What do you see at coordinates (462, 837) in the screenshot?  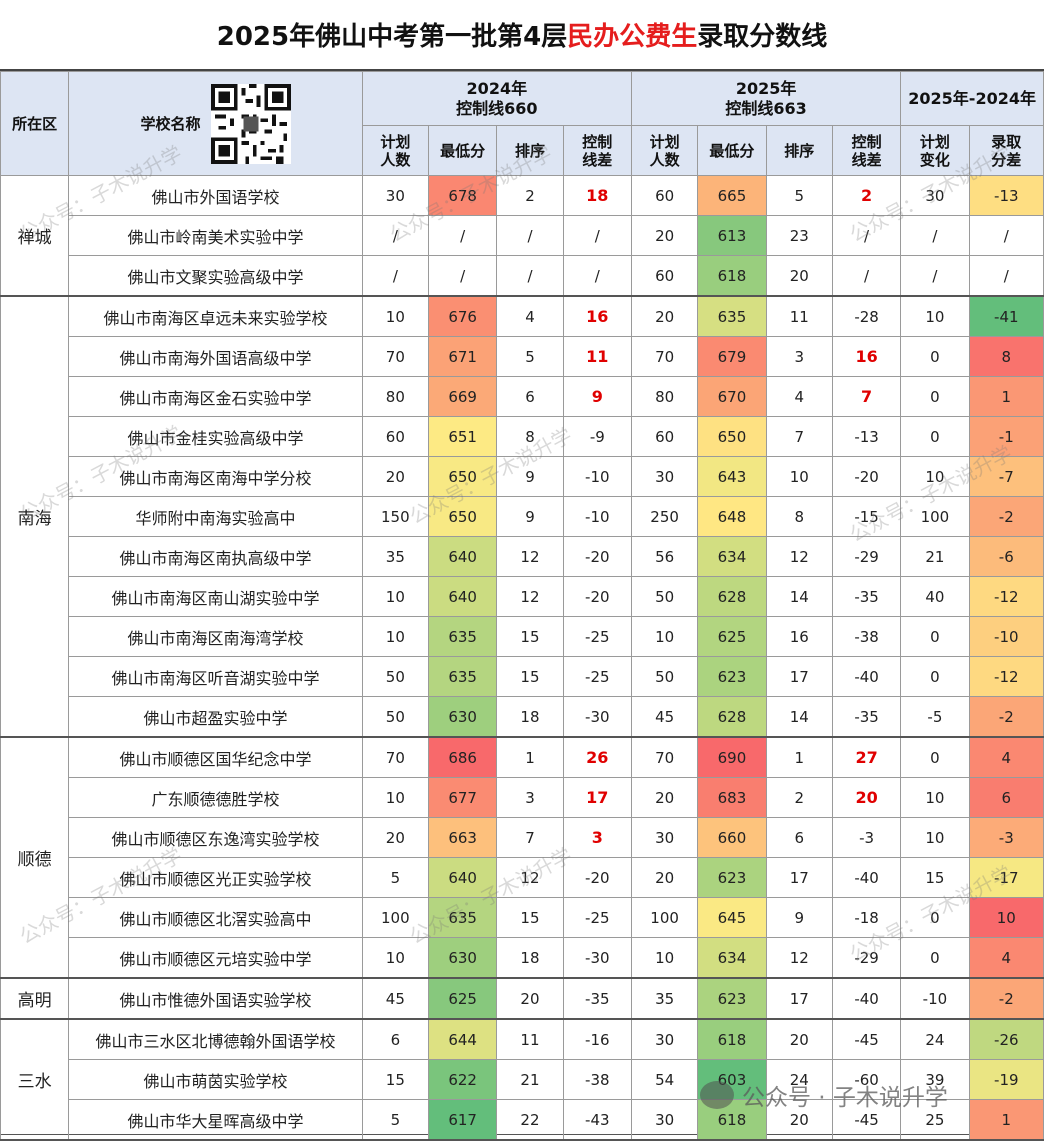 I see `min-score-2024-cell: 663` at bounding box center [462, 837].